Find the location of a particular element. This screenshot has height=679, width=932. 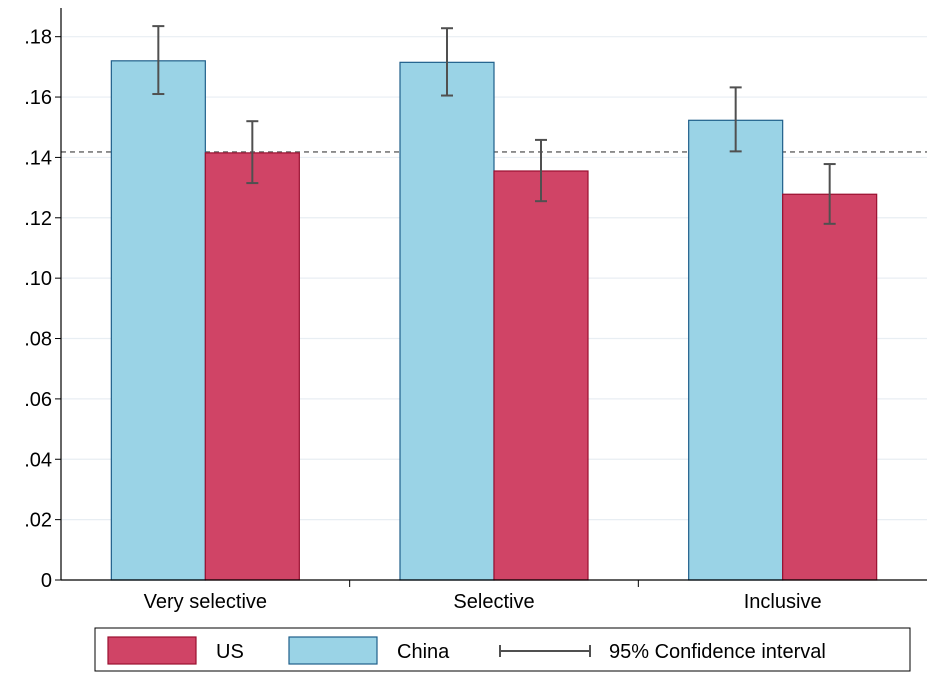

legend-label: US is located at coordinates (230, 652).